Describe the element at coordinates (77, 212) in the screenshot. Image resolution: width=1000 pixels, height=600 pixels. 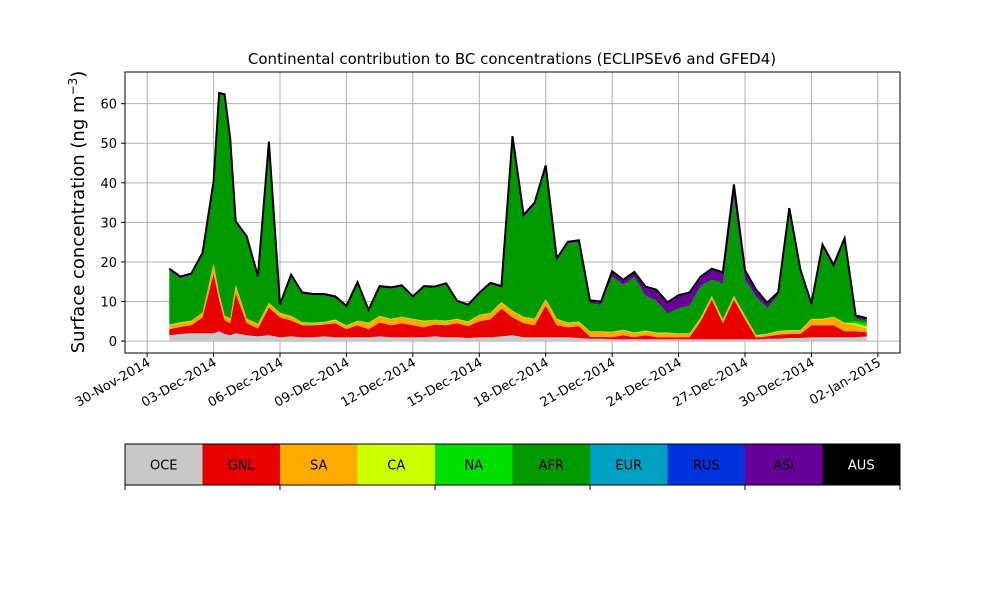
I see `y-axis-label: Surface concentration (ng m−3)` at that location.